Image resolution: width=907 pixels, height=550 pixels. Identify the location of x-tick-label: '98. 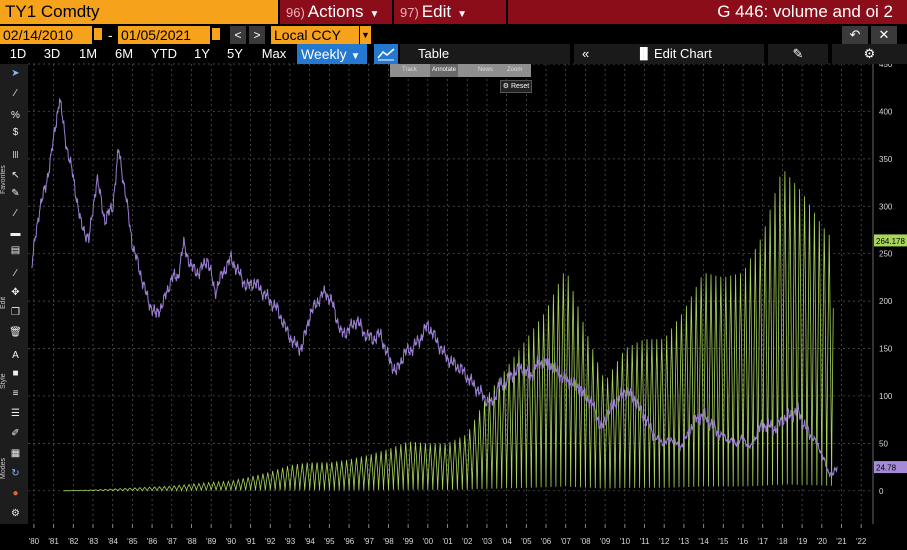
(388, 541).